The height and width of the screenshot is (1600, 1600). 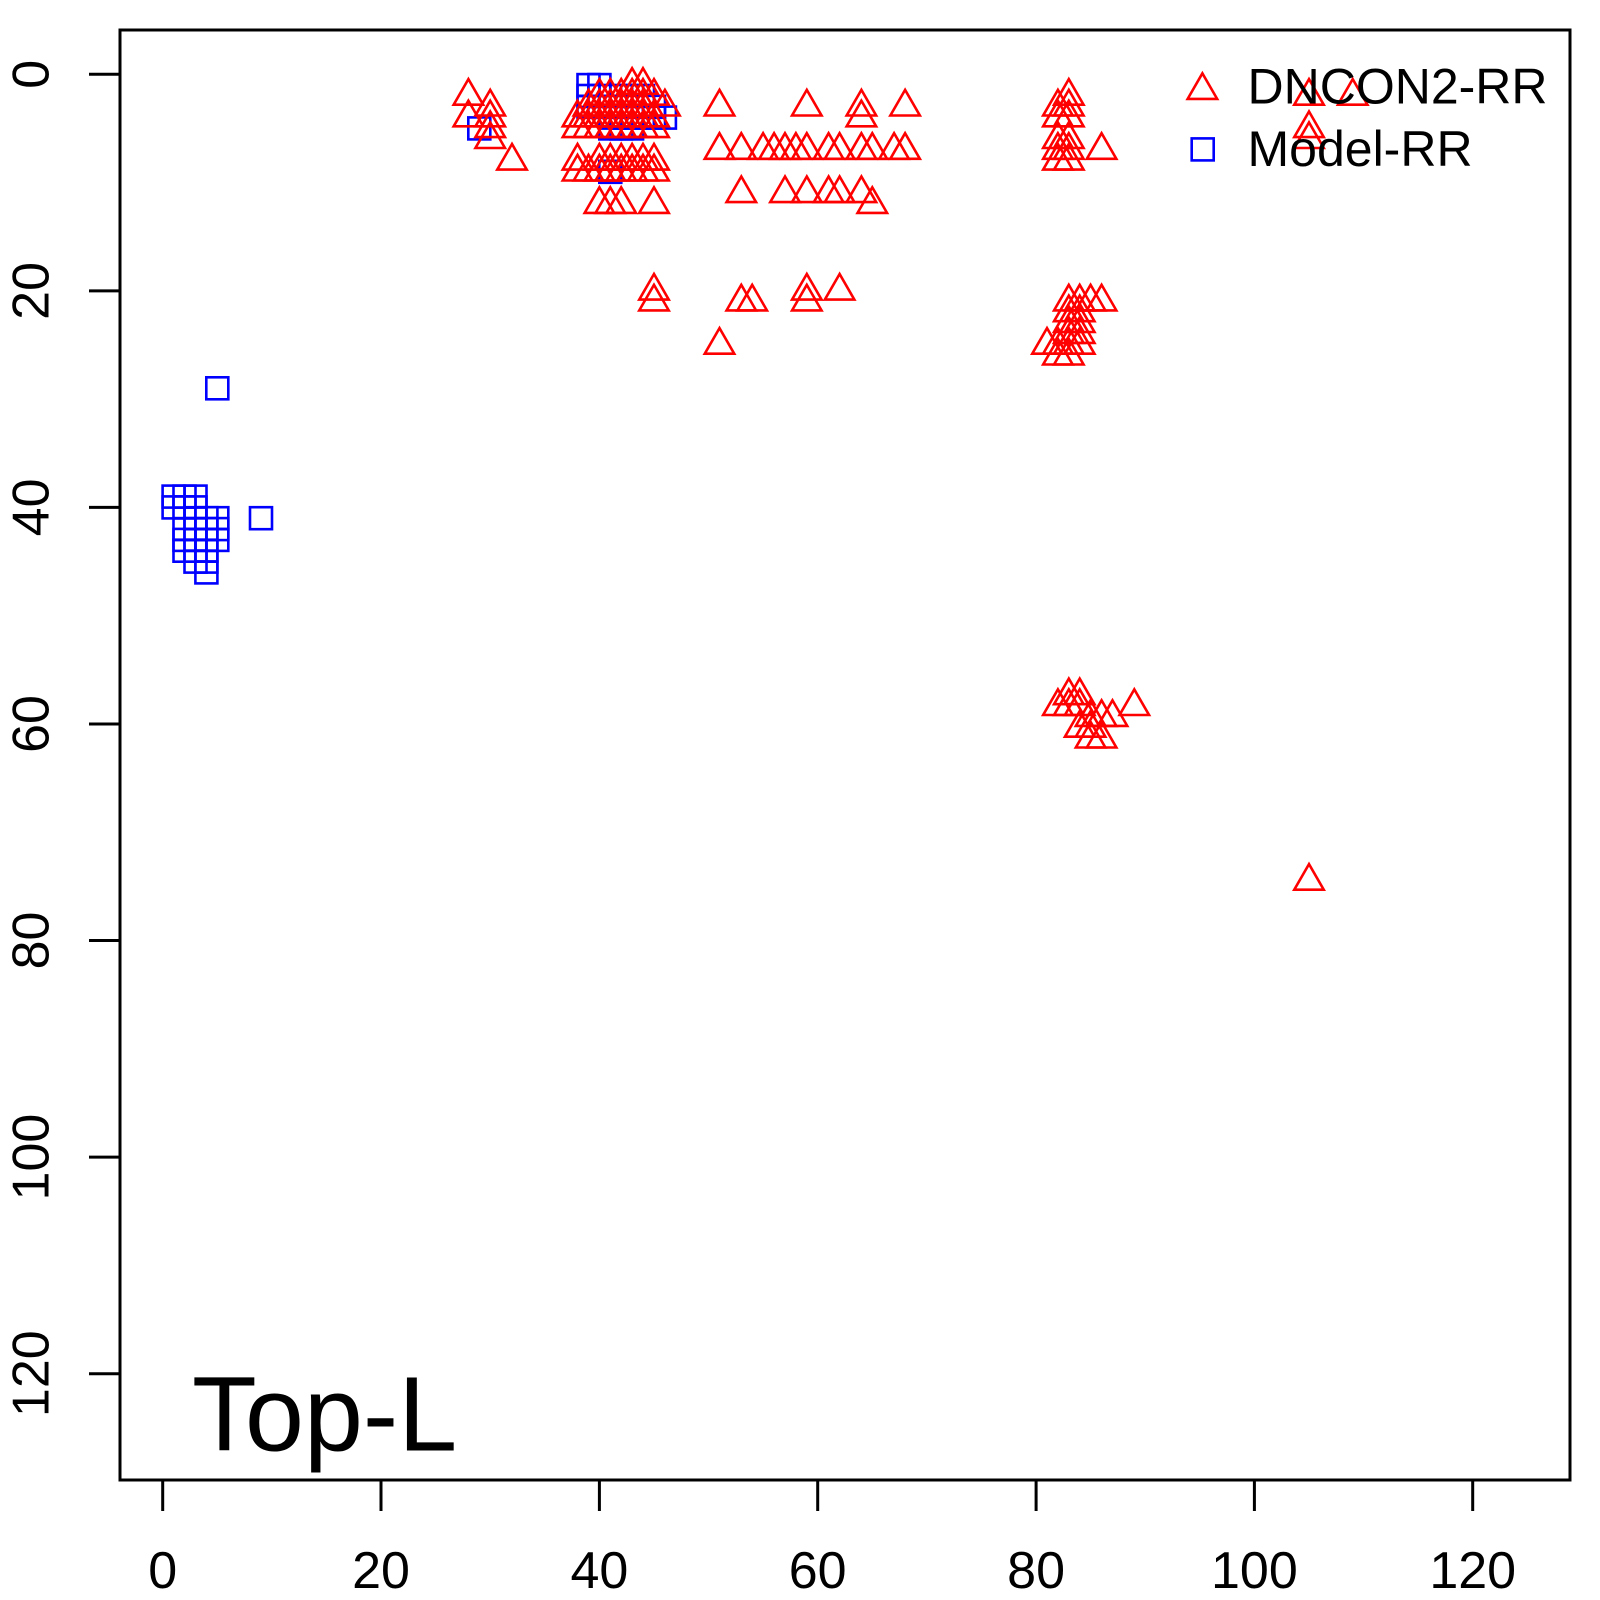 What do you see at coordinates (1360, 149) in the screenshot?
I see `svg-text: Model-RR` at bounding box center [1360, 149].